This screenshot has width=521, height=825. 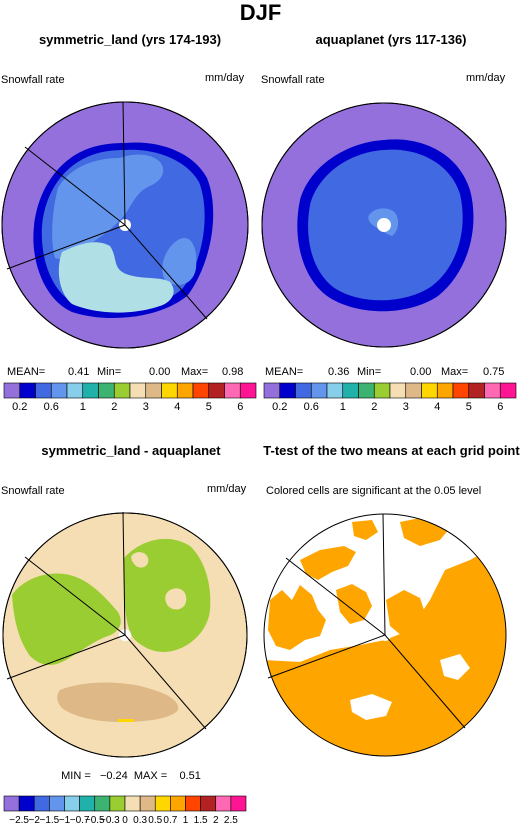 What do you see at coordinates (50, 820) in the screenshot?
I see `colorbar-tick-label: −1.5` at bounding box center [50, 820].